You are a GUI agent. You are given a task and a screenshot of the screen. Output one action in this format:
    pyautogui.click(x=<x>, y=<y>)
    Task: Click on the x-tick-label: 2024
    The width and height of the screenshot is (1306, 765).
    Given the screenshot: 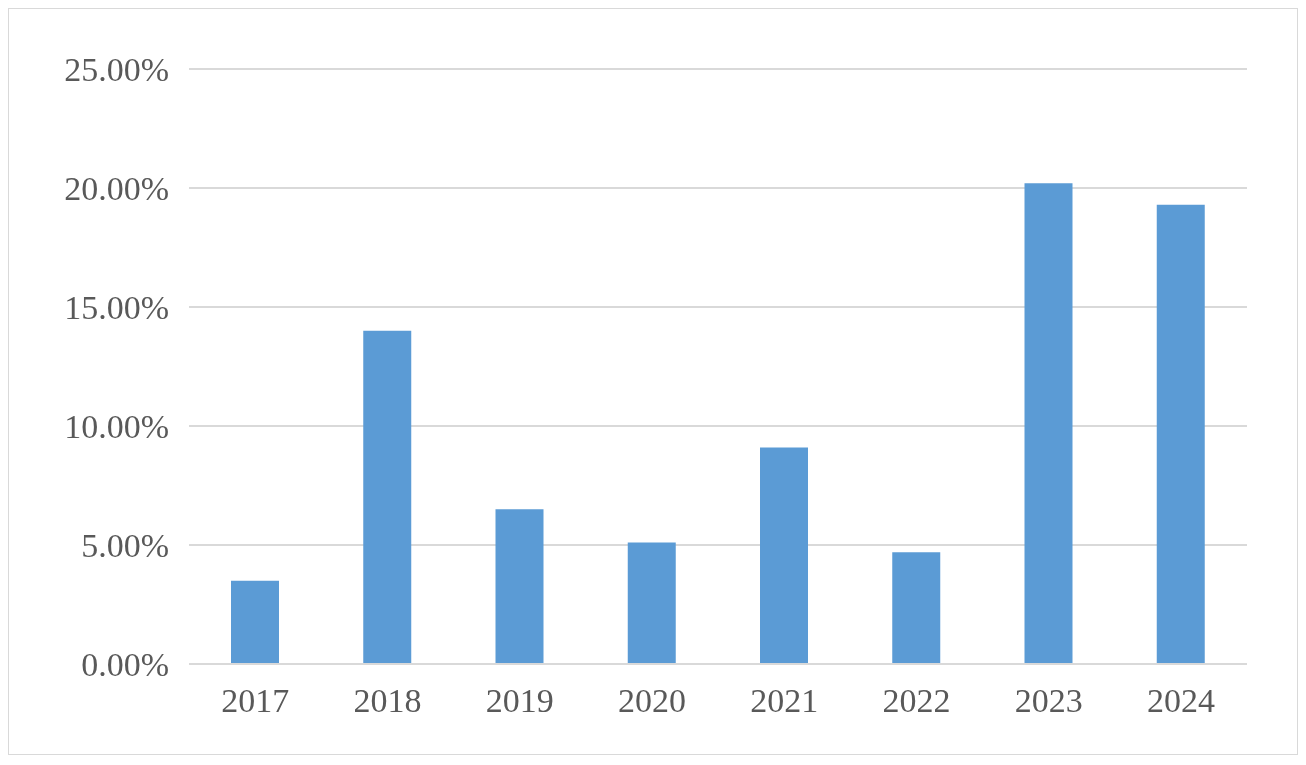 What is the action you would take?
    pyautogui.click(x=1180, y=701)
    